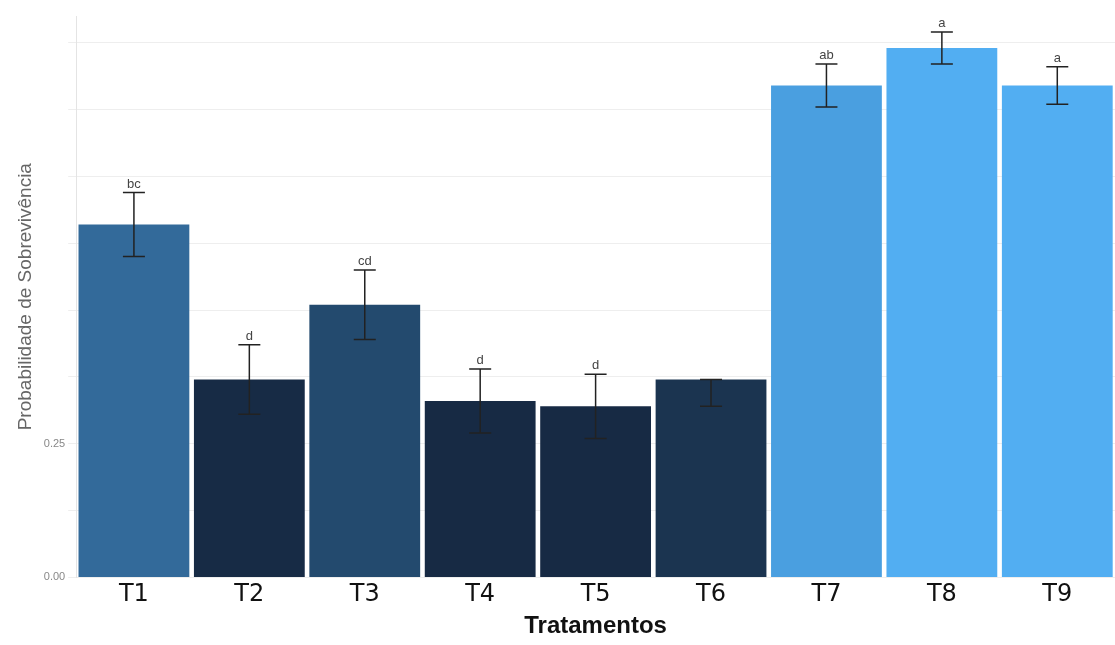 This screenshot has width=1115, height=645. I want to click on x-tick-label: T4, so click(480, 593).